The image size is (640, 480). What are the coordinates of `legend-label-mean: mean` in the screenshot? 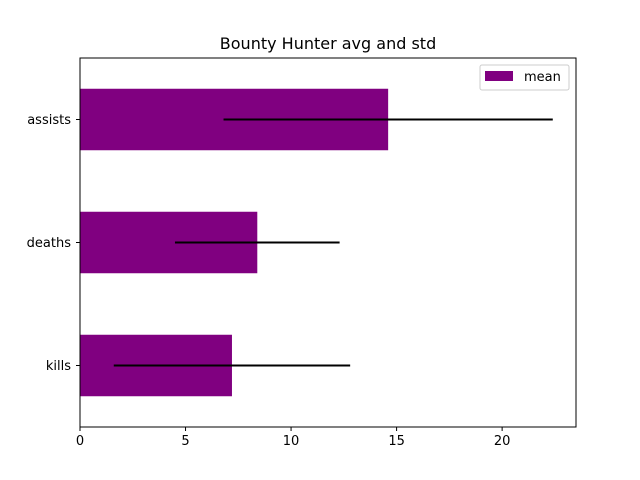 It's located at (542, 77).